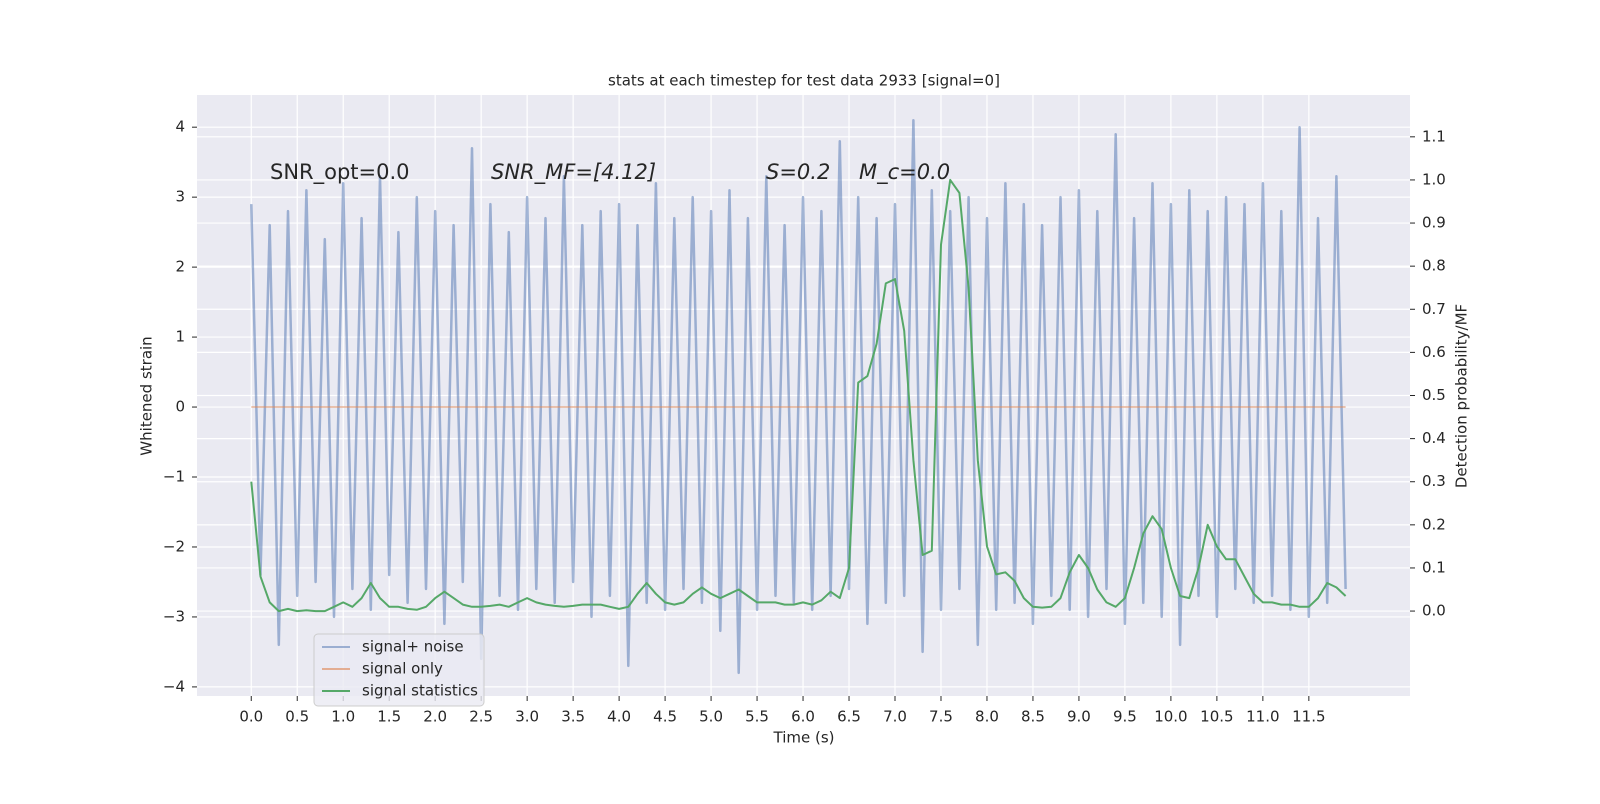 The image size is (1600, 804). Describe the element at coordinates (1216, 717) in the screenshot. I see `x-tick-label: 10.5` at that location.